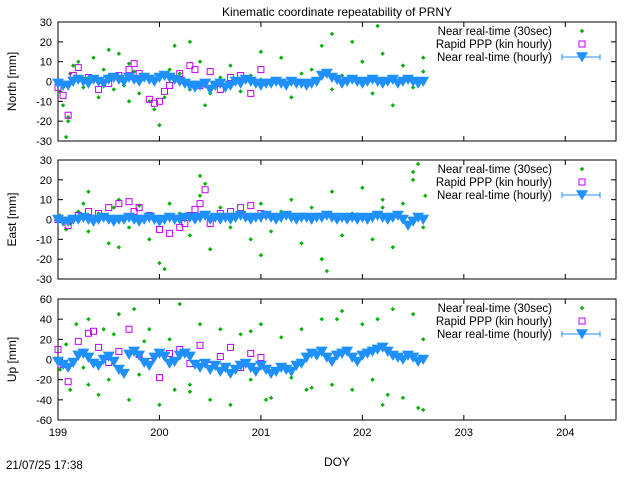  What do you see at coordinates (337, 462) in the screenshot?
I see `xlabel: DOY` at bounding box center [337, 462].